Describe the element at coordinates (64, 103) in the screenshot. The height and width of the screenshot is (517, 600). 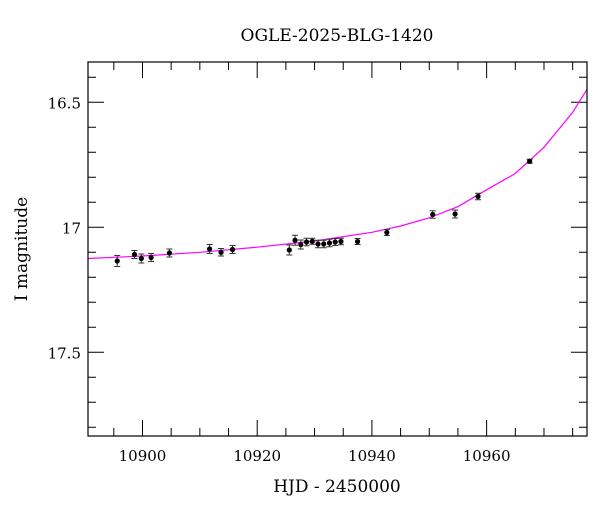
I see `y-tick-label: 16.5` at that location.